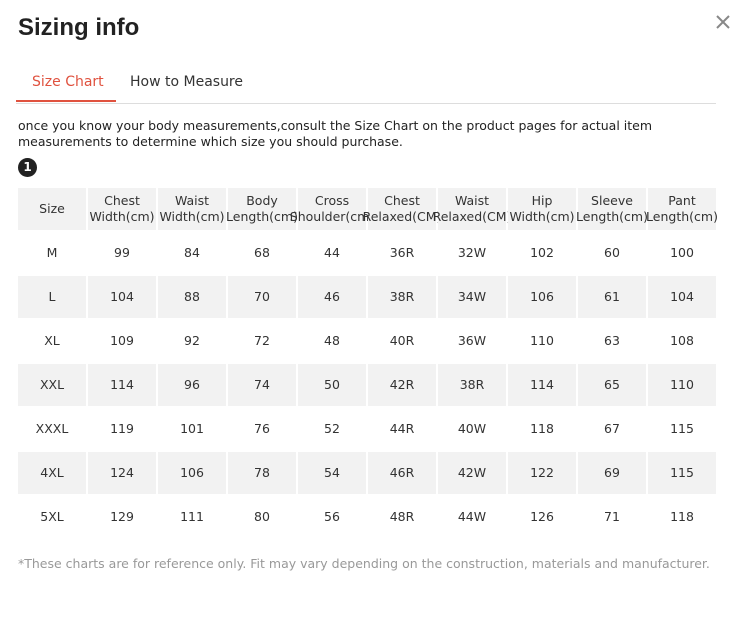 This screenshot has width=734, height=627. I want to click on table-cell: 48R, so click(402, 517).